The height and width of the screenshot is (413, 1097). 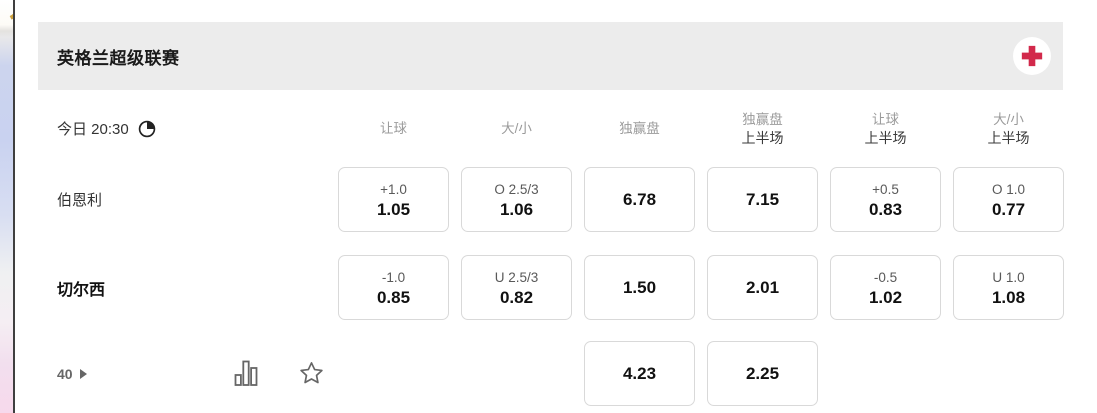 What do you see at coordinates (1008, 199) in the screenshot?
I see `odds-home-over-under-1h: O 1.0 0.77` at bounding box center [1008, 199].